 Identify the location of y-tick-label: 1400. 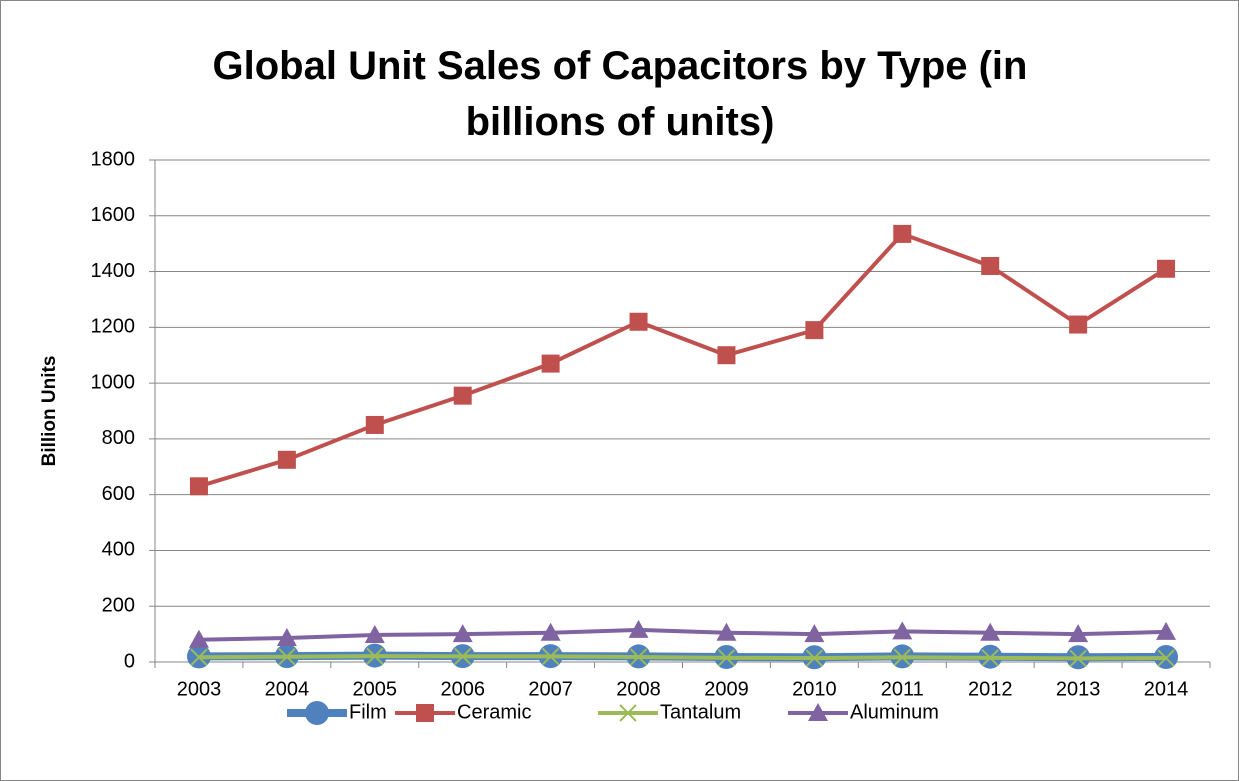
(113, 271).